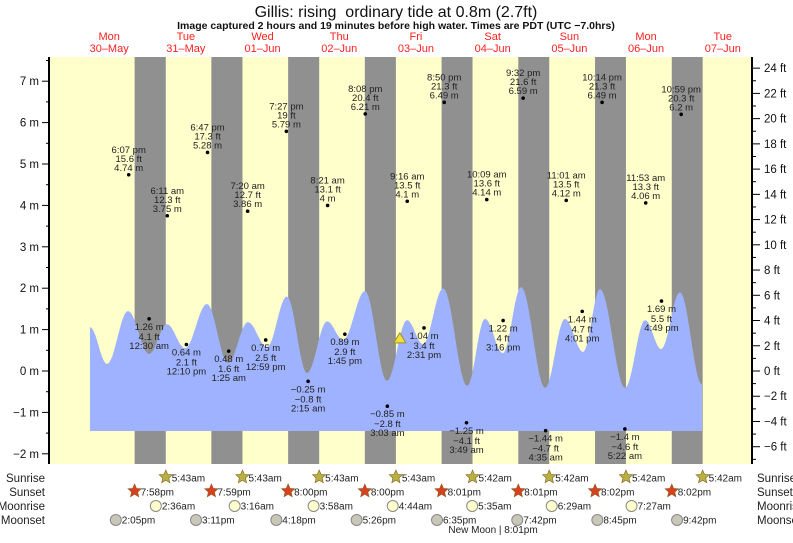 The height and width of the screenshot is (543, 793). What do you see at coordinates (772, 322) in the screenshot?
I see `right-tick-label: 4 ft` at bounding box center [772, 322].